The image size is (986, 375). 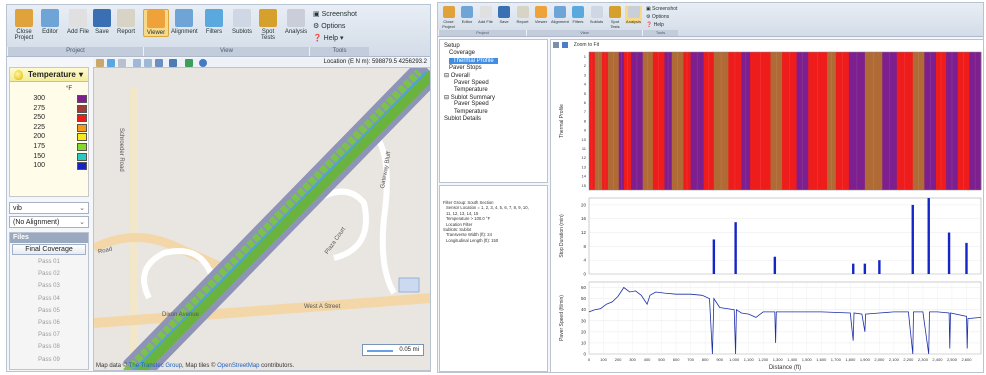 What do you see at coordinates (409, 350) in the screenshot?
I see `scale-label: 0.05 mi` at bounding box center [409, 350].